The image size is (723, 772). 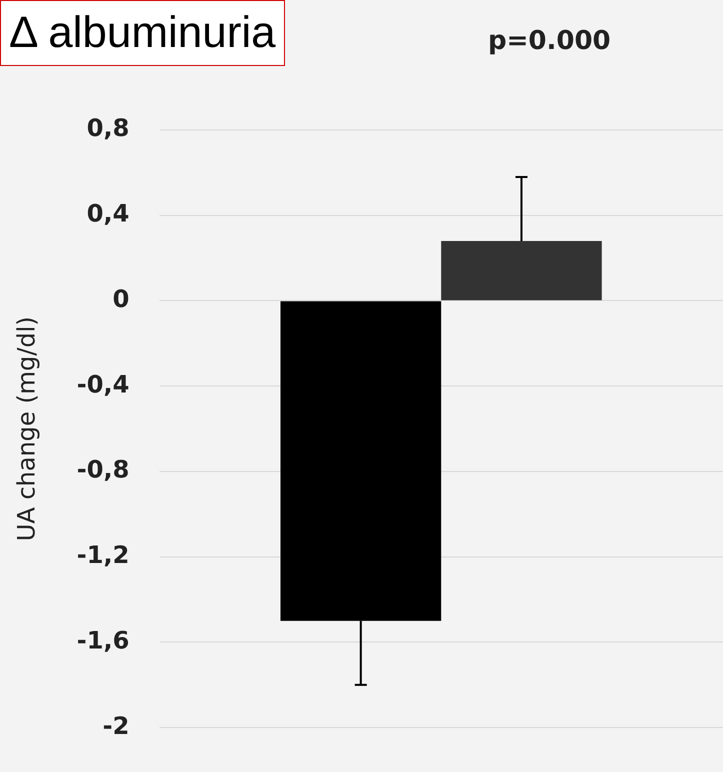 I want to click on y-tick-label: -1,2, so click(x=103, y=555).